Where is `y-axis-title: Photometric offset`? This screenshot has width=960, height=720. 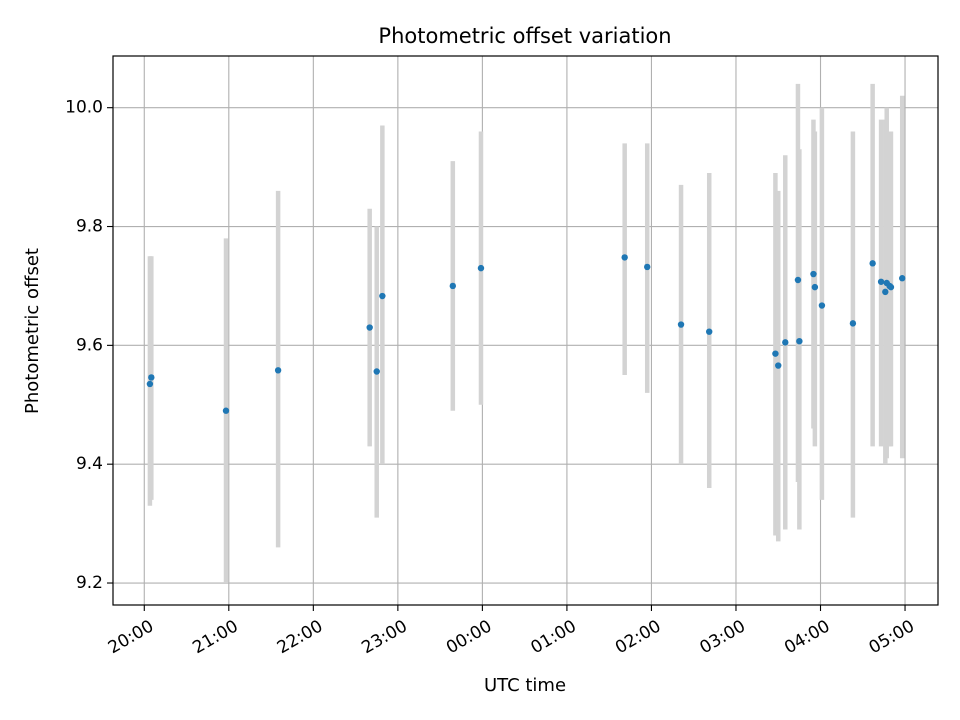
y-axis-title: Photometric offset is located at coordinates (32, 331).